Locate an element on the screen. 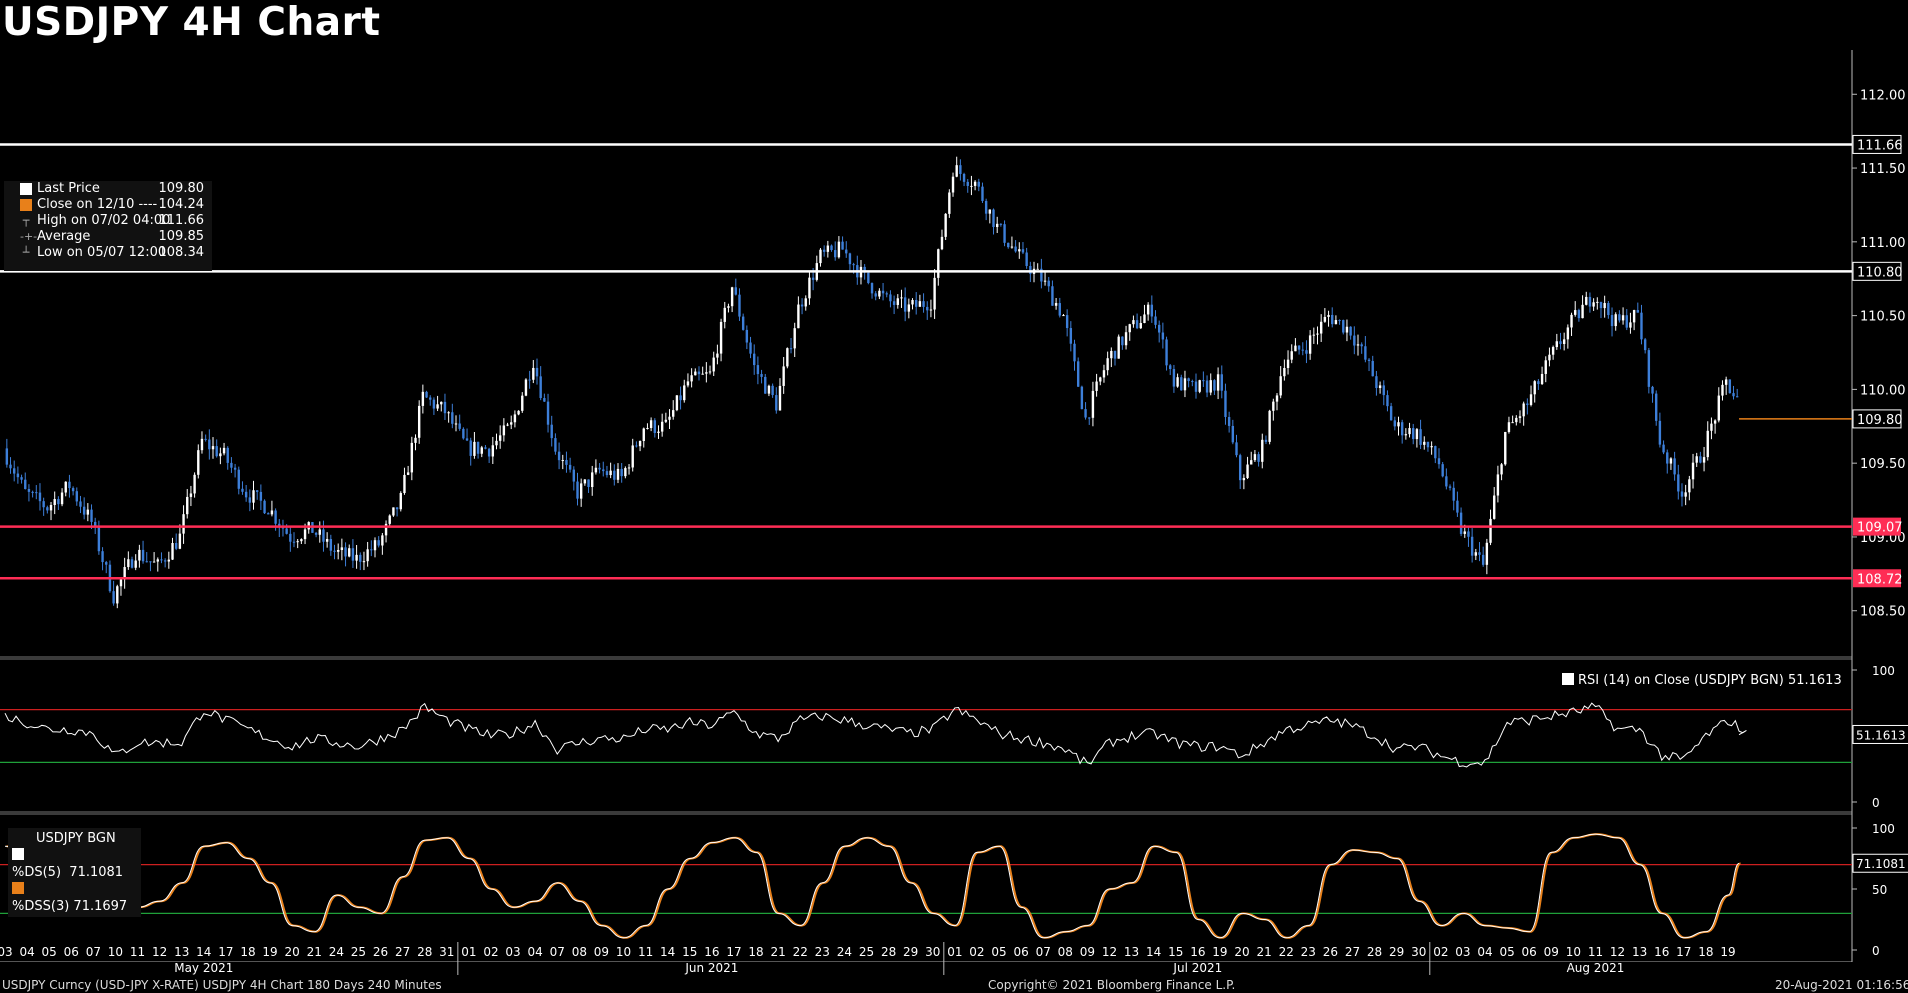 This screenshot has height=993, width=1908. x-day-label: 07 is located at coordinates (1043, 952).